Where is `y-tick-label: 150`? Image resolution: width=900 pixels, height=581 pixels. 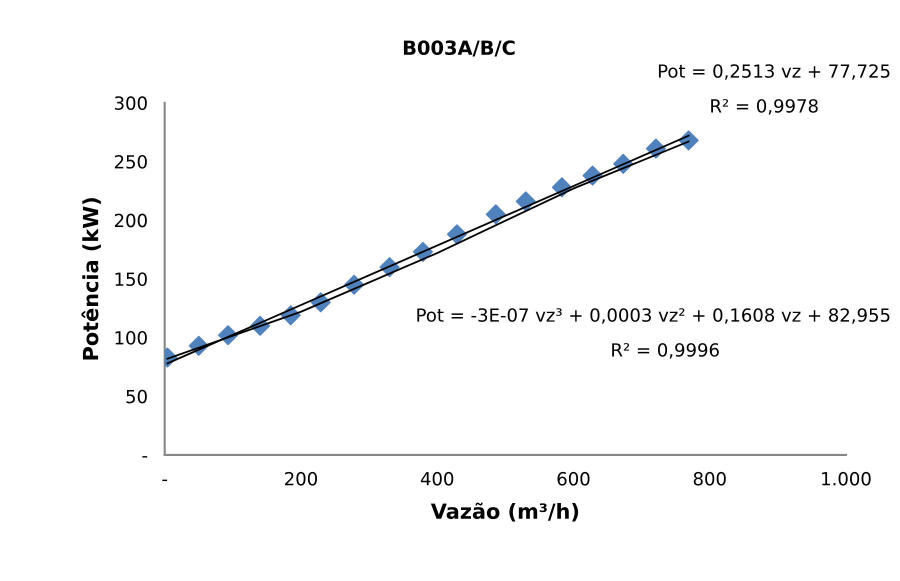
y-tick-label: 150 is located at coordinates (131, 279).